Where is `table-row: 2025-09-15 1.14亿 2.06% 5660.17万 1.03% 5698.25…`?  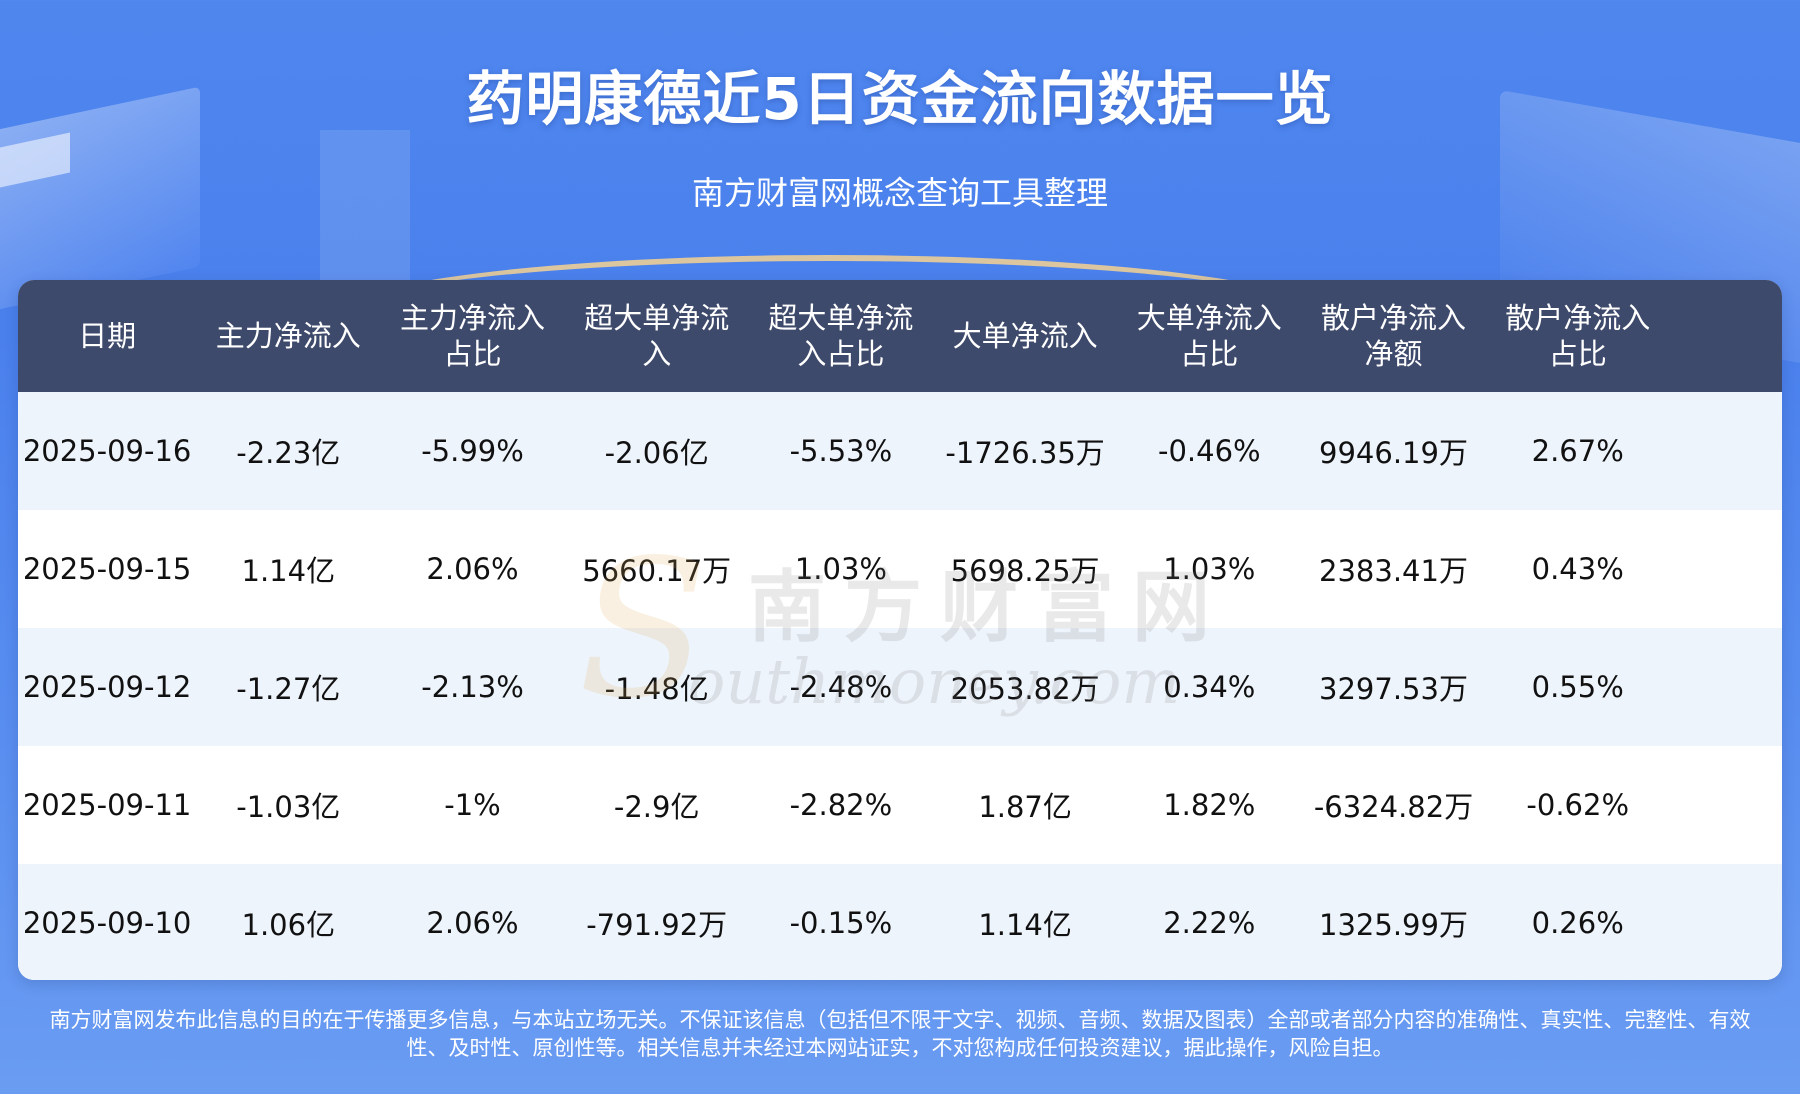 table-row: 2025-09-15 1.14亿 2.06% 5660.17万 1.03% 5698.25… is located at coordinates (900, 569).